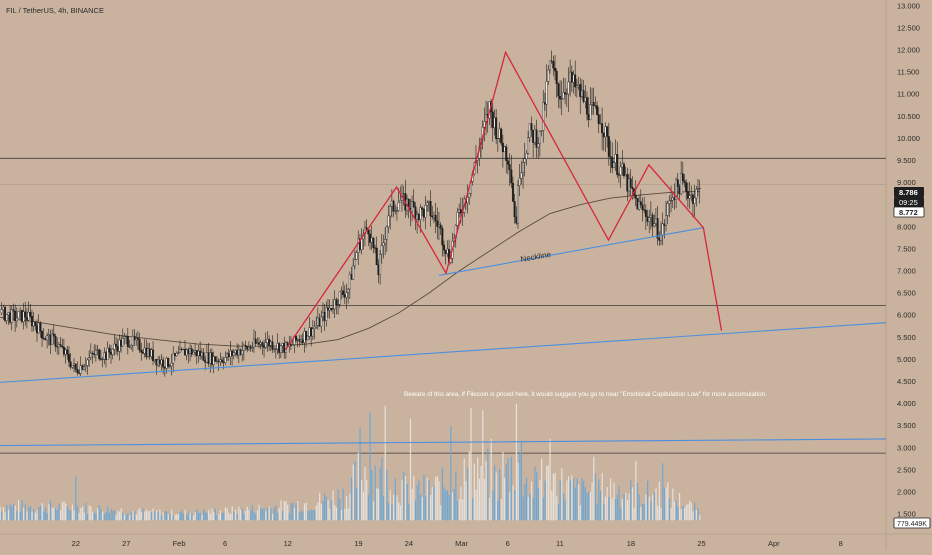 Image resolution: width=932 pixels, height=555 pixels. I want to click on x-tick-label: 8, so click(841, 543).